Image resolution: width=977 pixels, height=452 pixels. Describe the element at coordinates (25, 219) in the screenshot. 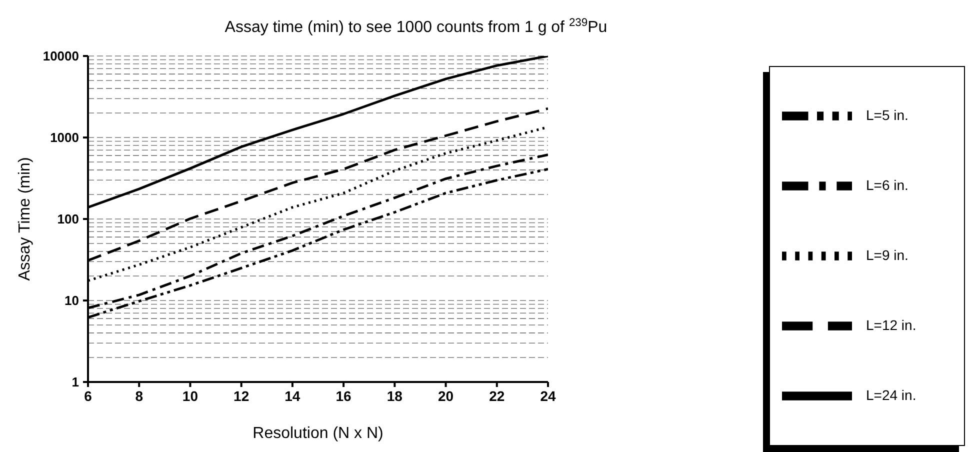

I see `y-axis-title: Assay Time (min)` at that location.